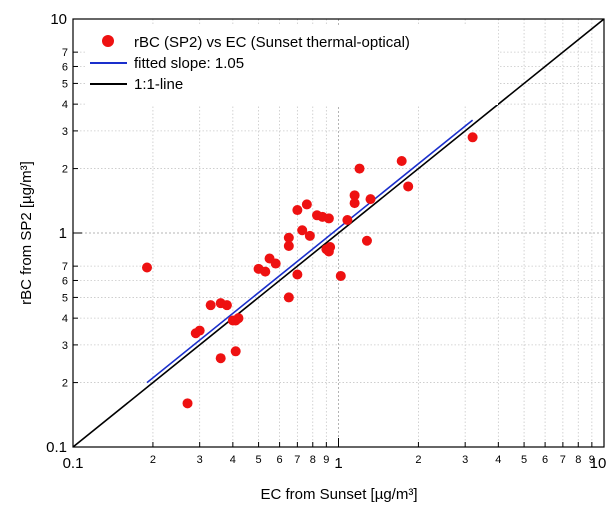 This screenshot has height=506, width=614. I want to click on legend-marker-scatter, so click(108, 41).